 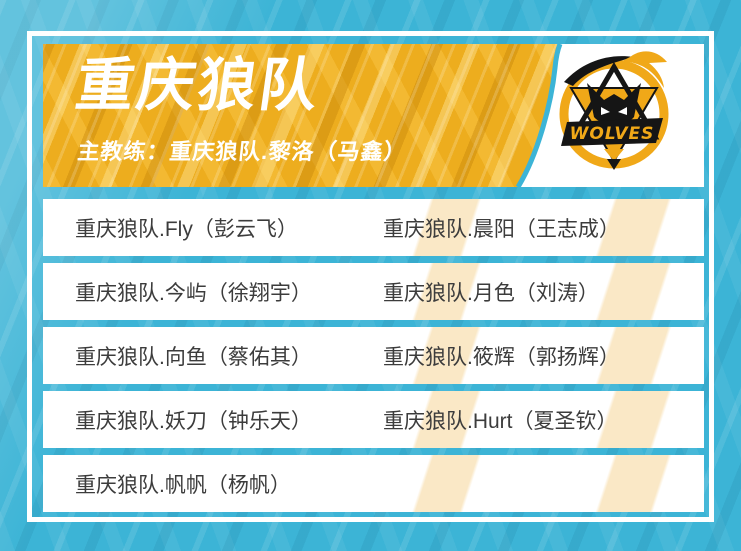 What do you see at coordinates (198, 85) in the screenshot?
I see `team-name-title: 重庆狼队` at bounding box center [198, 85].